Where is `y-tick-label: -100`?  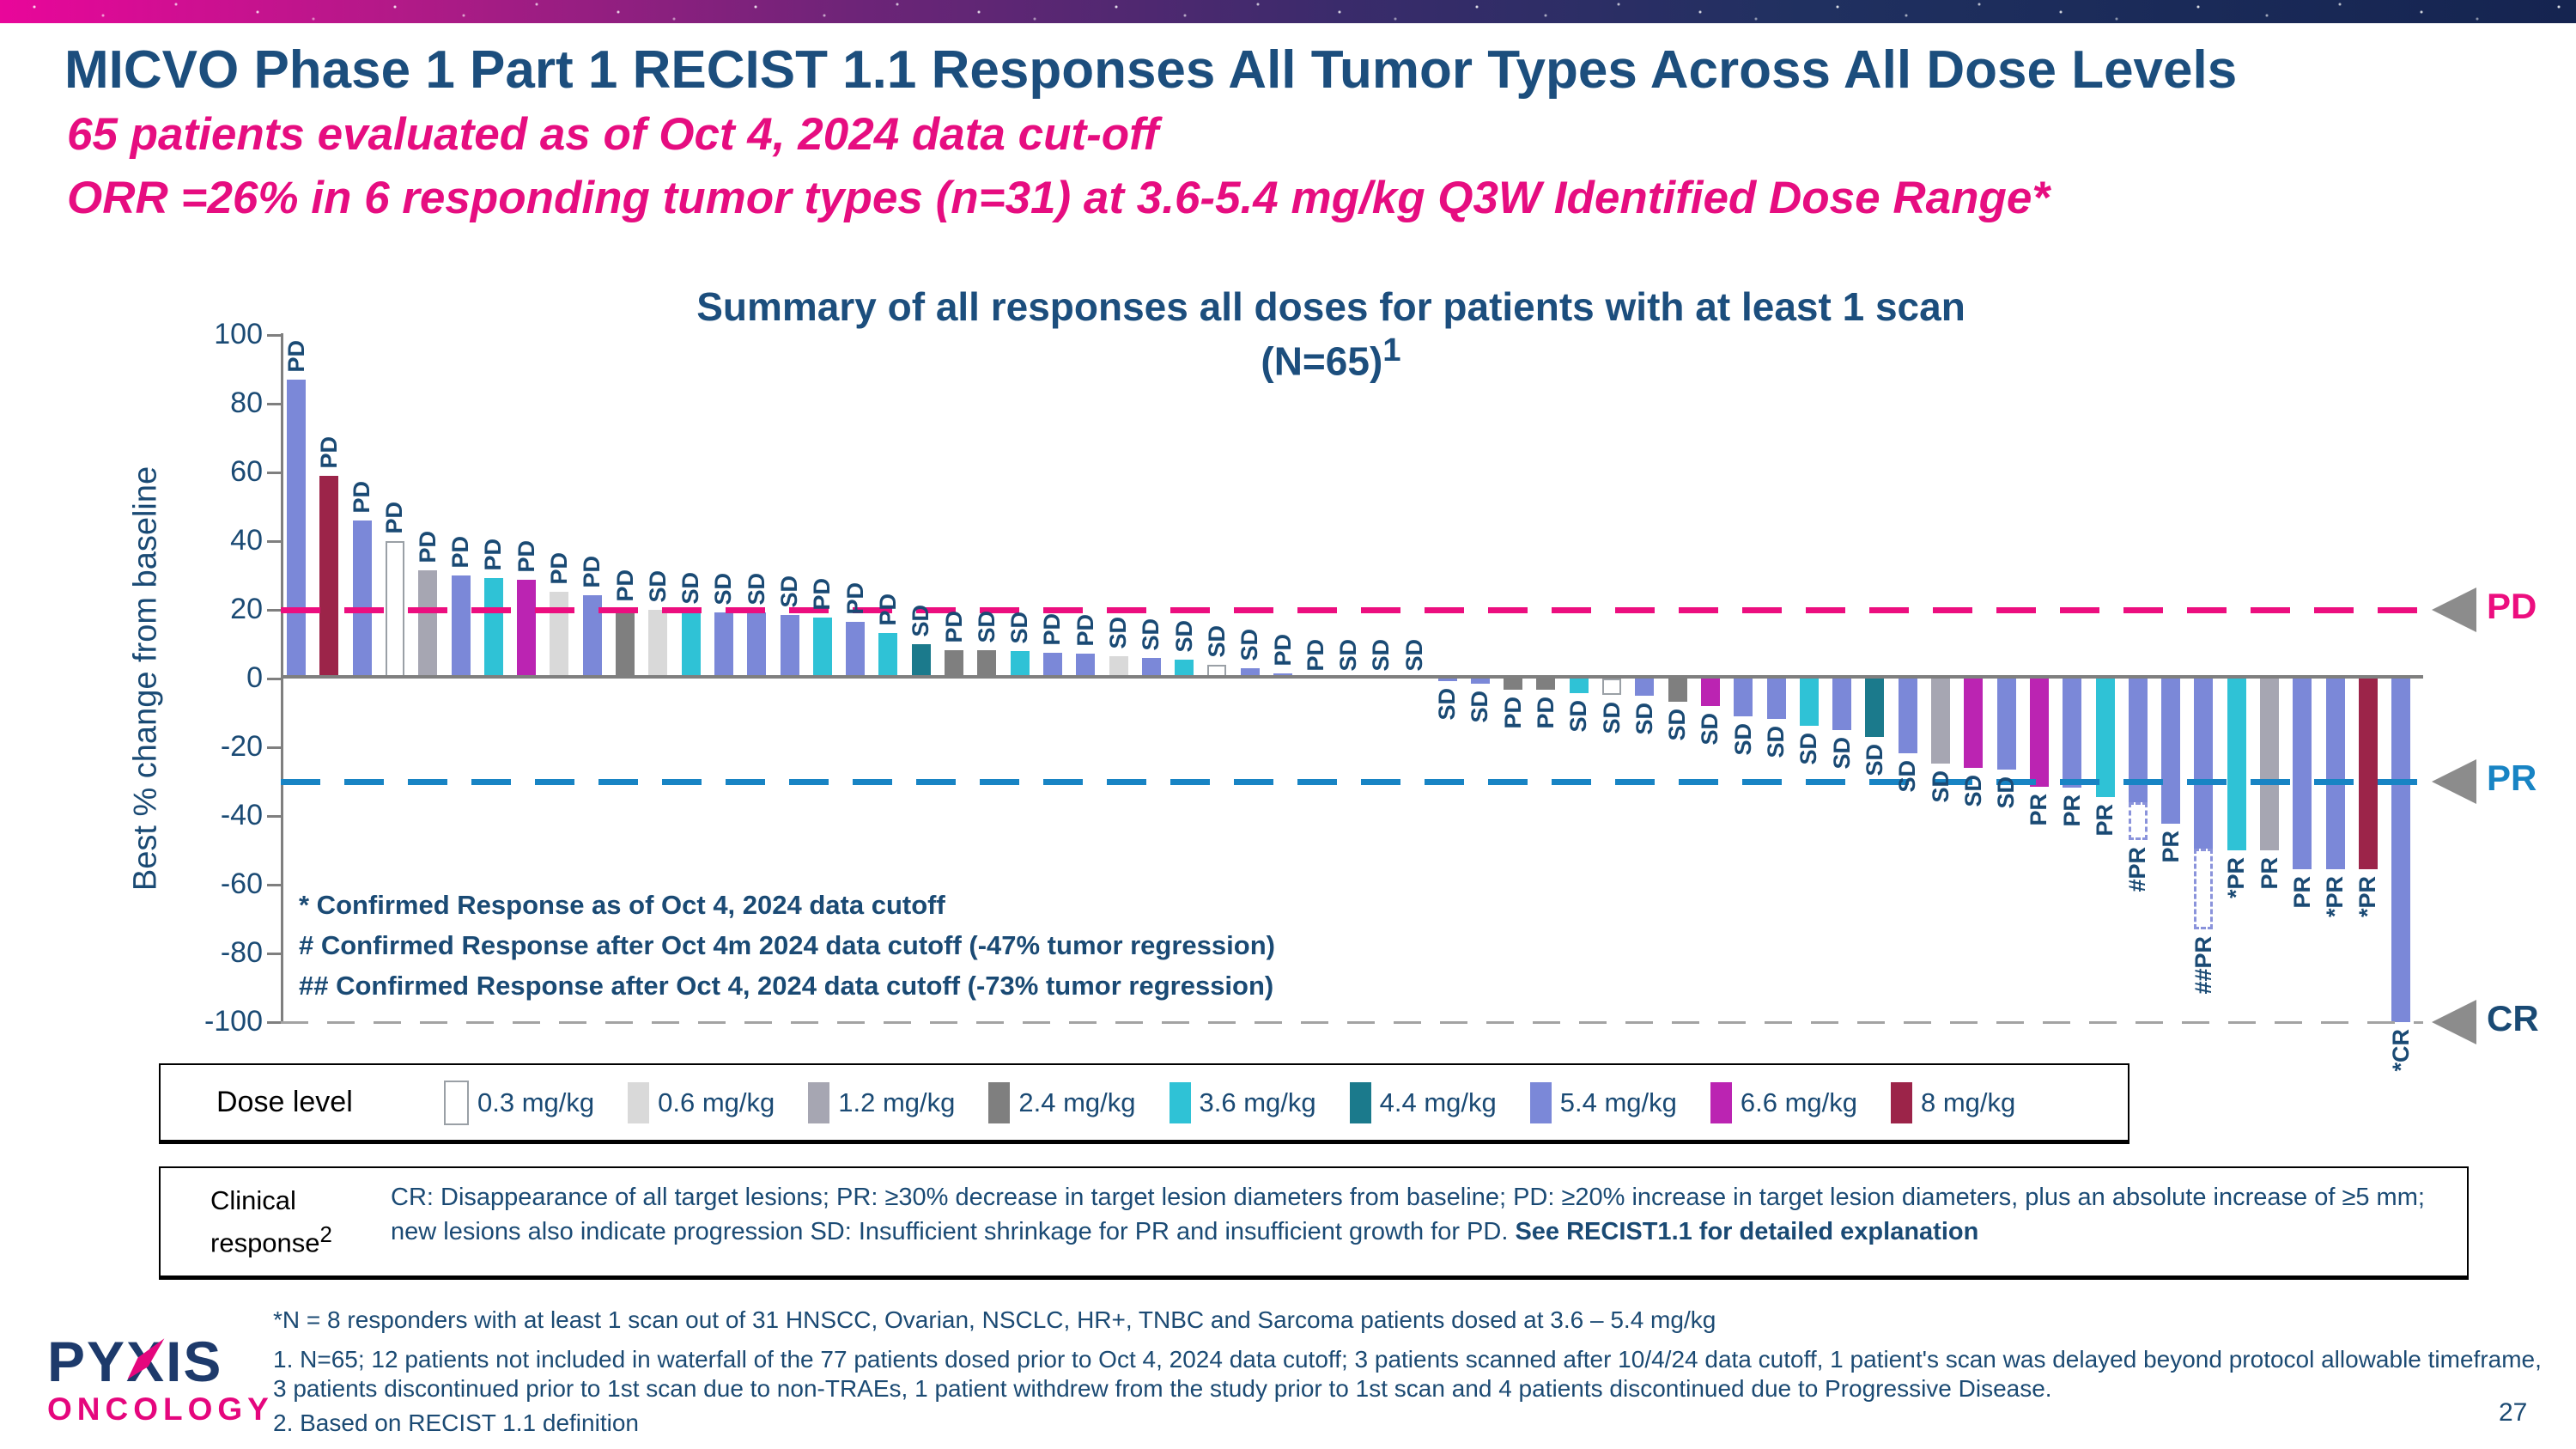
y-tick-label: -100 is located at coordinates (233, 1021).